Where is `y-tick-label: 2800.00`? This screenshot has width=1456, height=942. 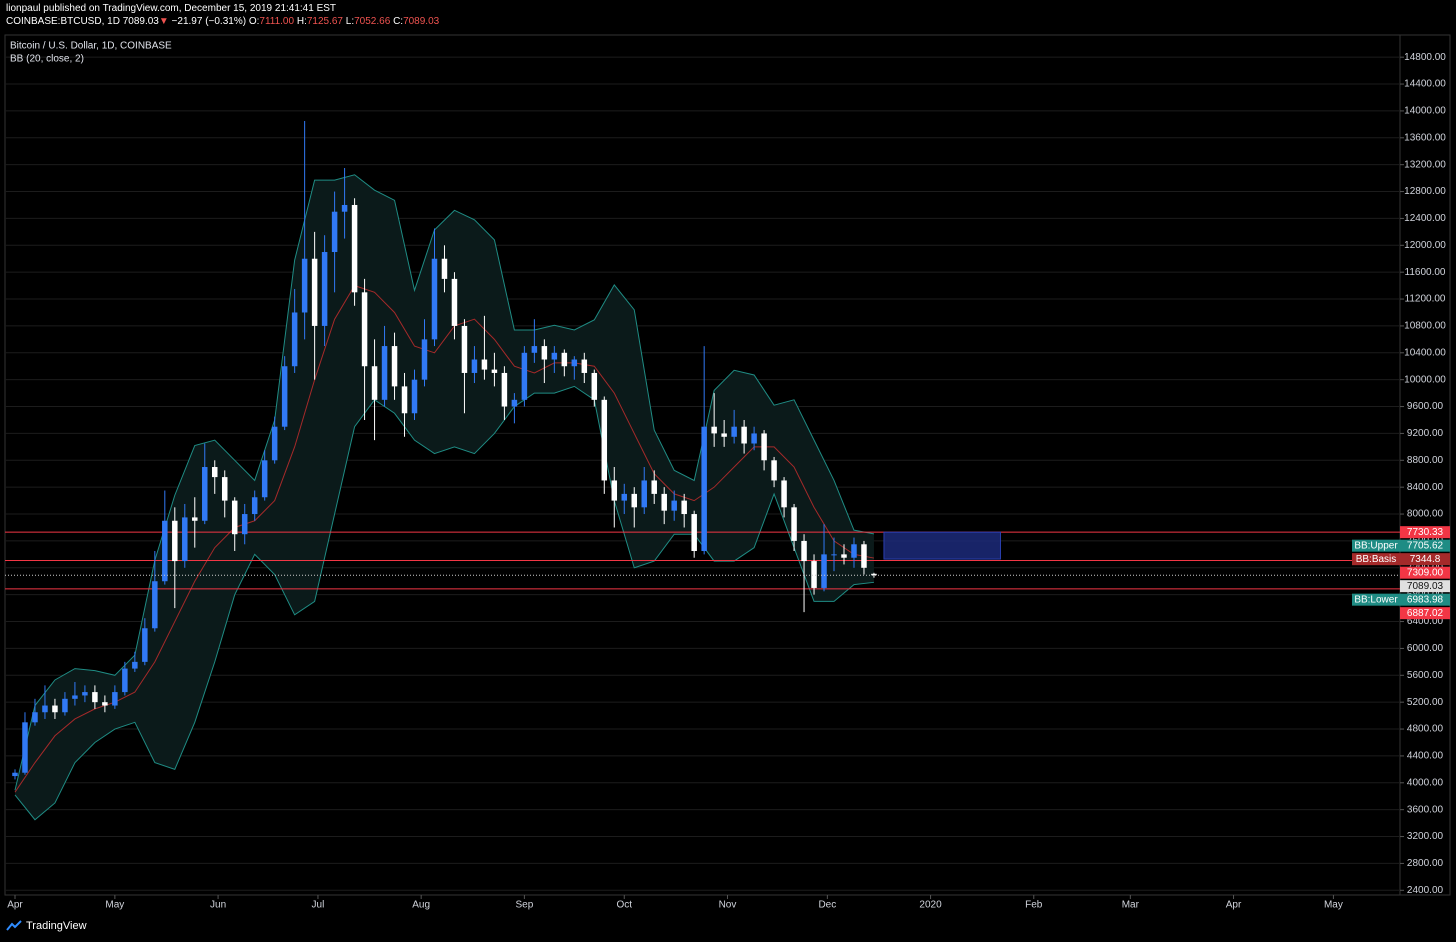 y-tick-label: 2800.00 is located at coordinates (1425, 863).